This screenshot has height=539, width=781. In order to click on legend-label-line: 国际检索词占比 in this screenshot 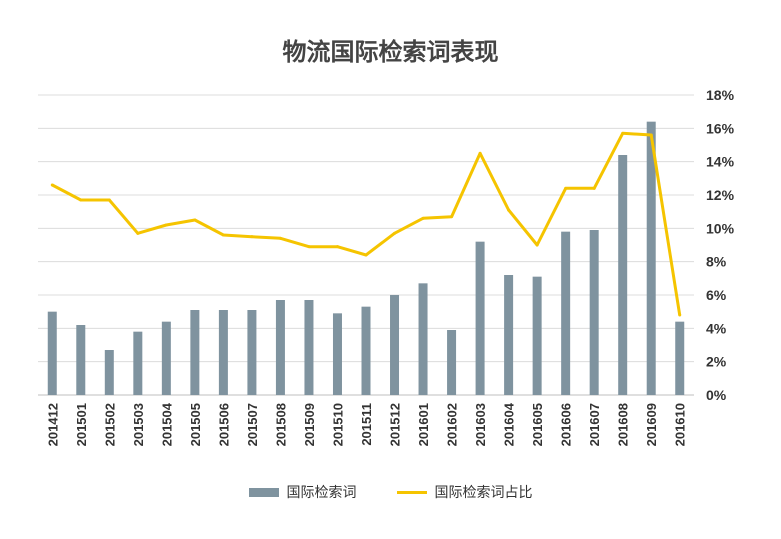, I will do `click(483, 493)`.